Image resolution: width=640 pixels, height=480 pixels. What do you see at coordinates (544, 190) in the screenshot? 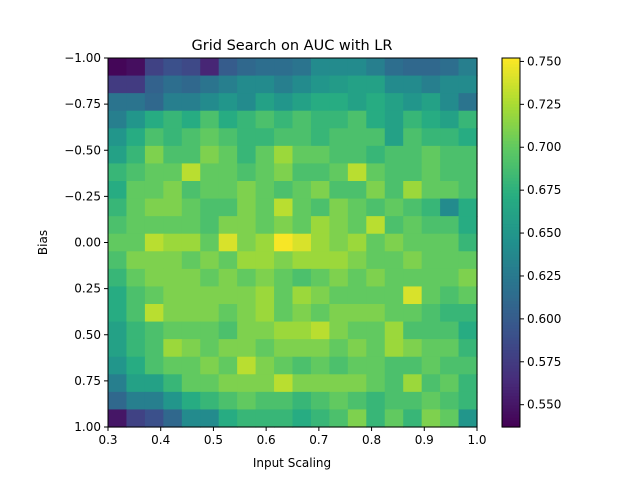
I see `colorbar-tick-label: 0.675` at bounding box center [544, 190].